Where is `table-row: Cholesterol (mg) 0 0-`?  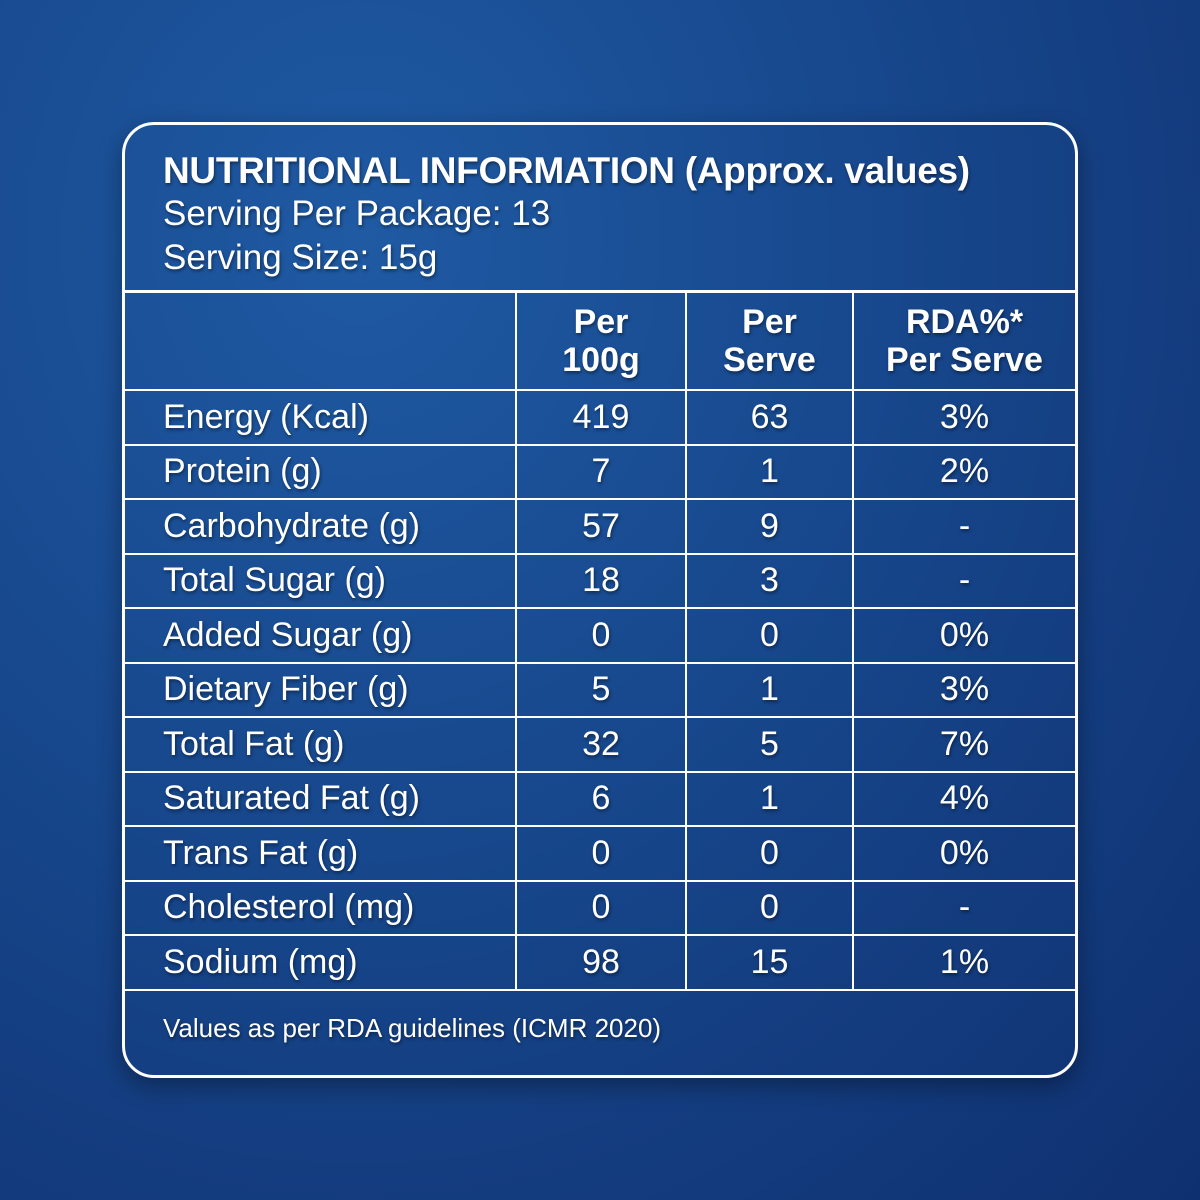
table-row: Cholesterol (mg) 0 0- is located at coordinates (600, 907).